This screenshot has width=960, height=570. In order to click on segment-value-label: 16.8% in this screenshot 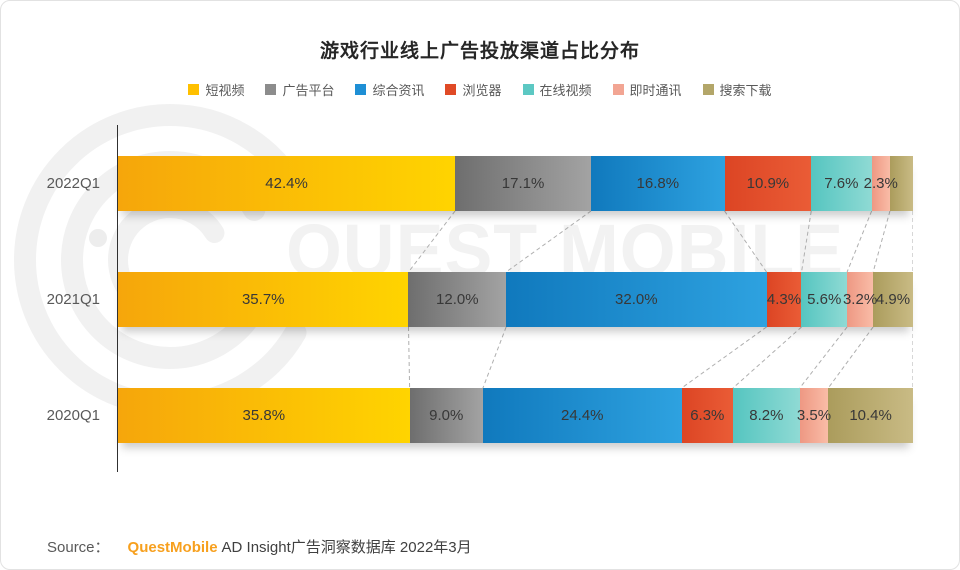, I will do `click(658, 183)`.